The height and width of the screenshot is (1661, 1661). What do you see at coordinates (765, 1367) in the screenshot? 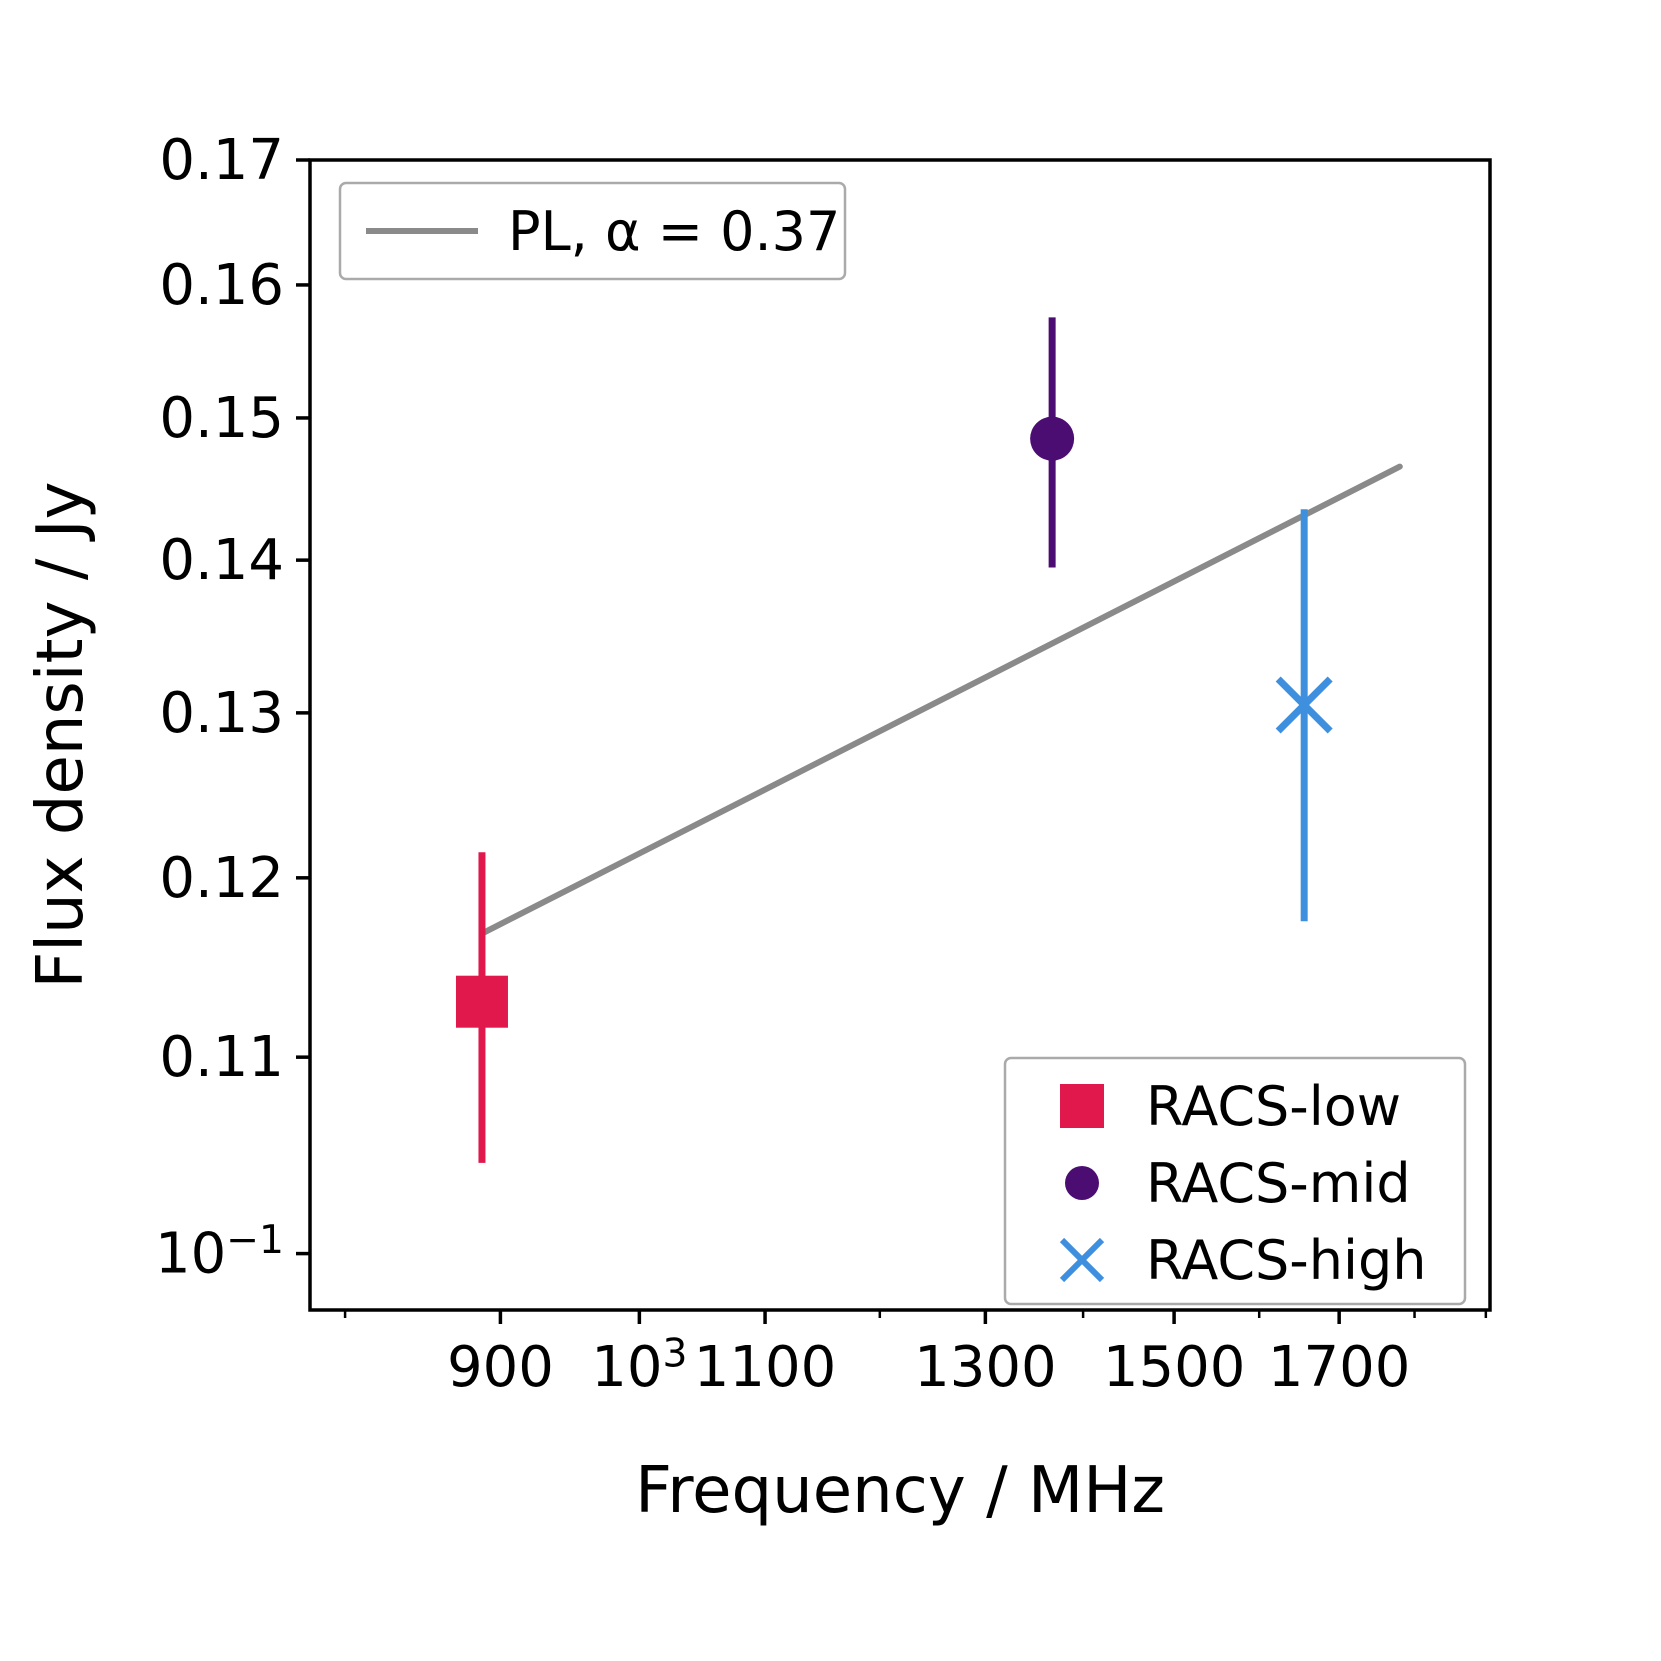
I see `x-tick-label: 1100` at bounding box center [765, 1367].